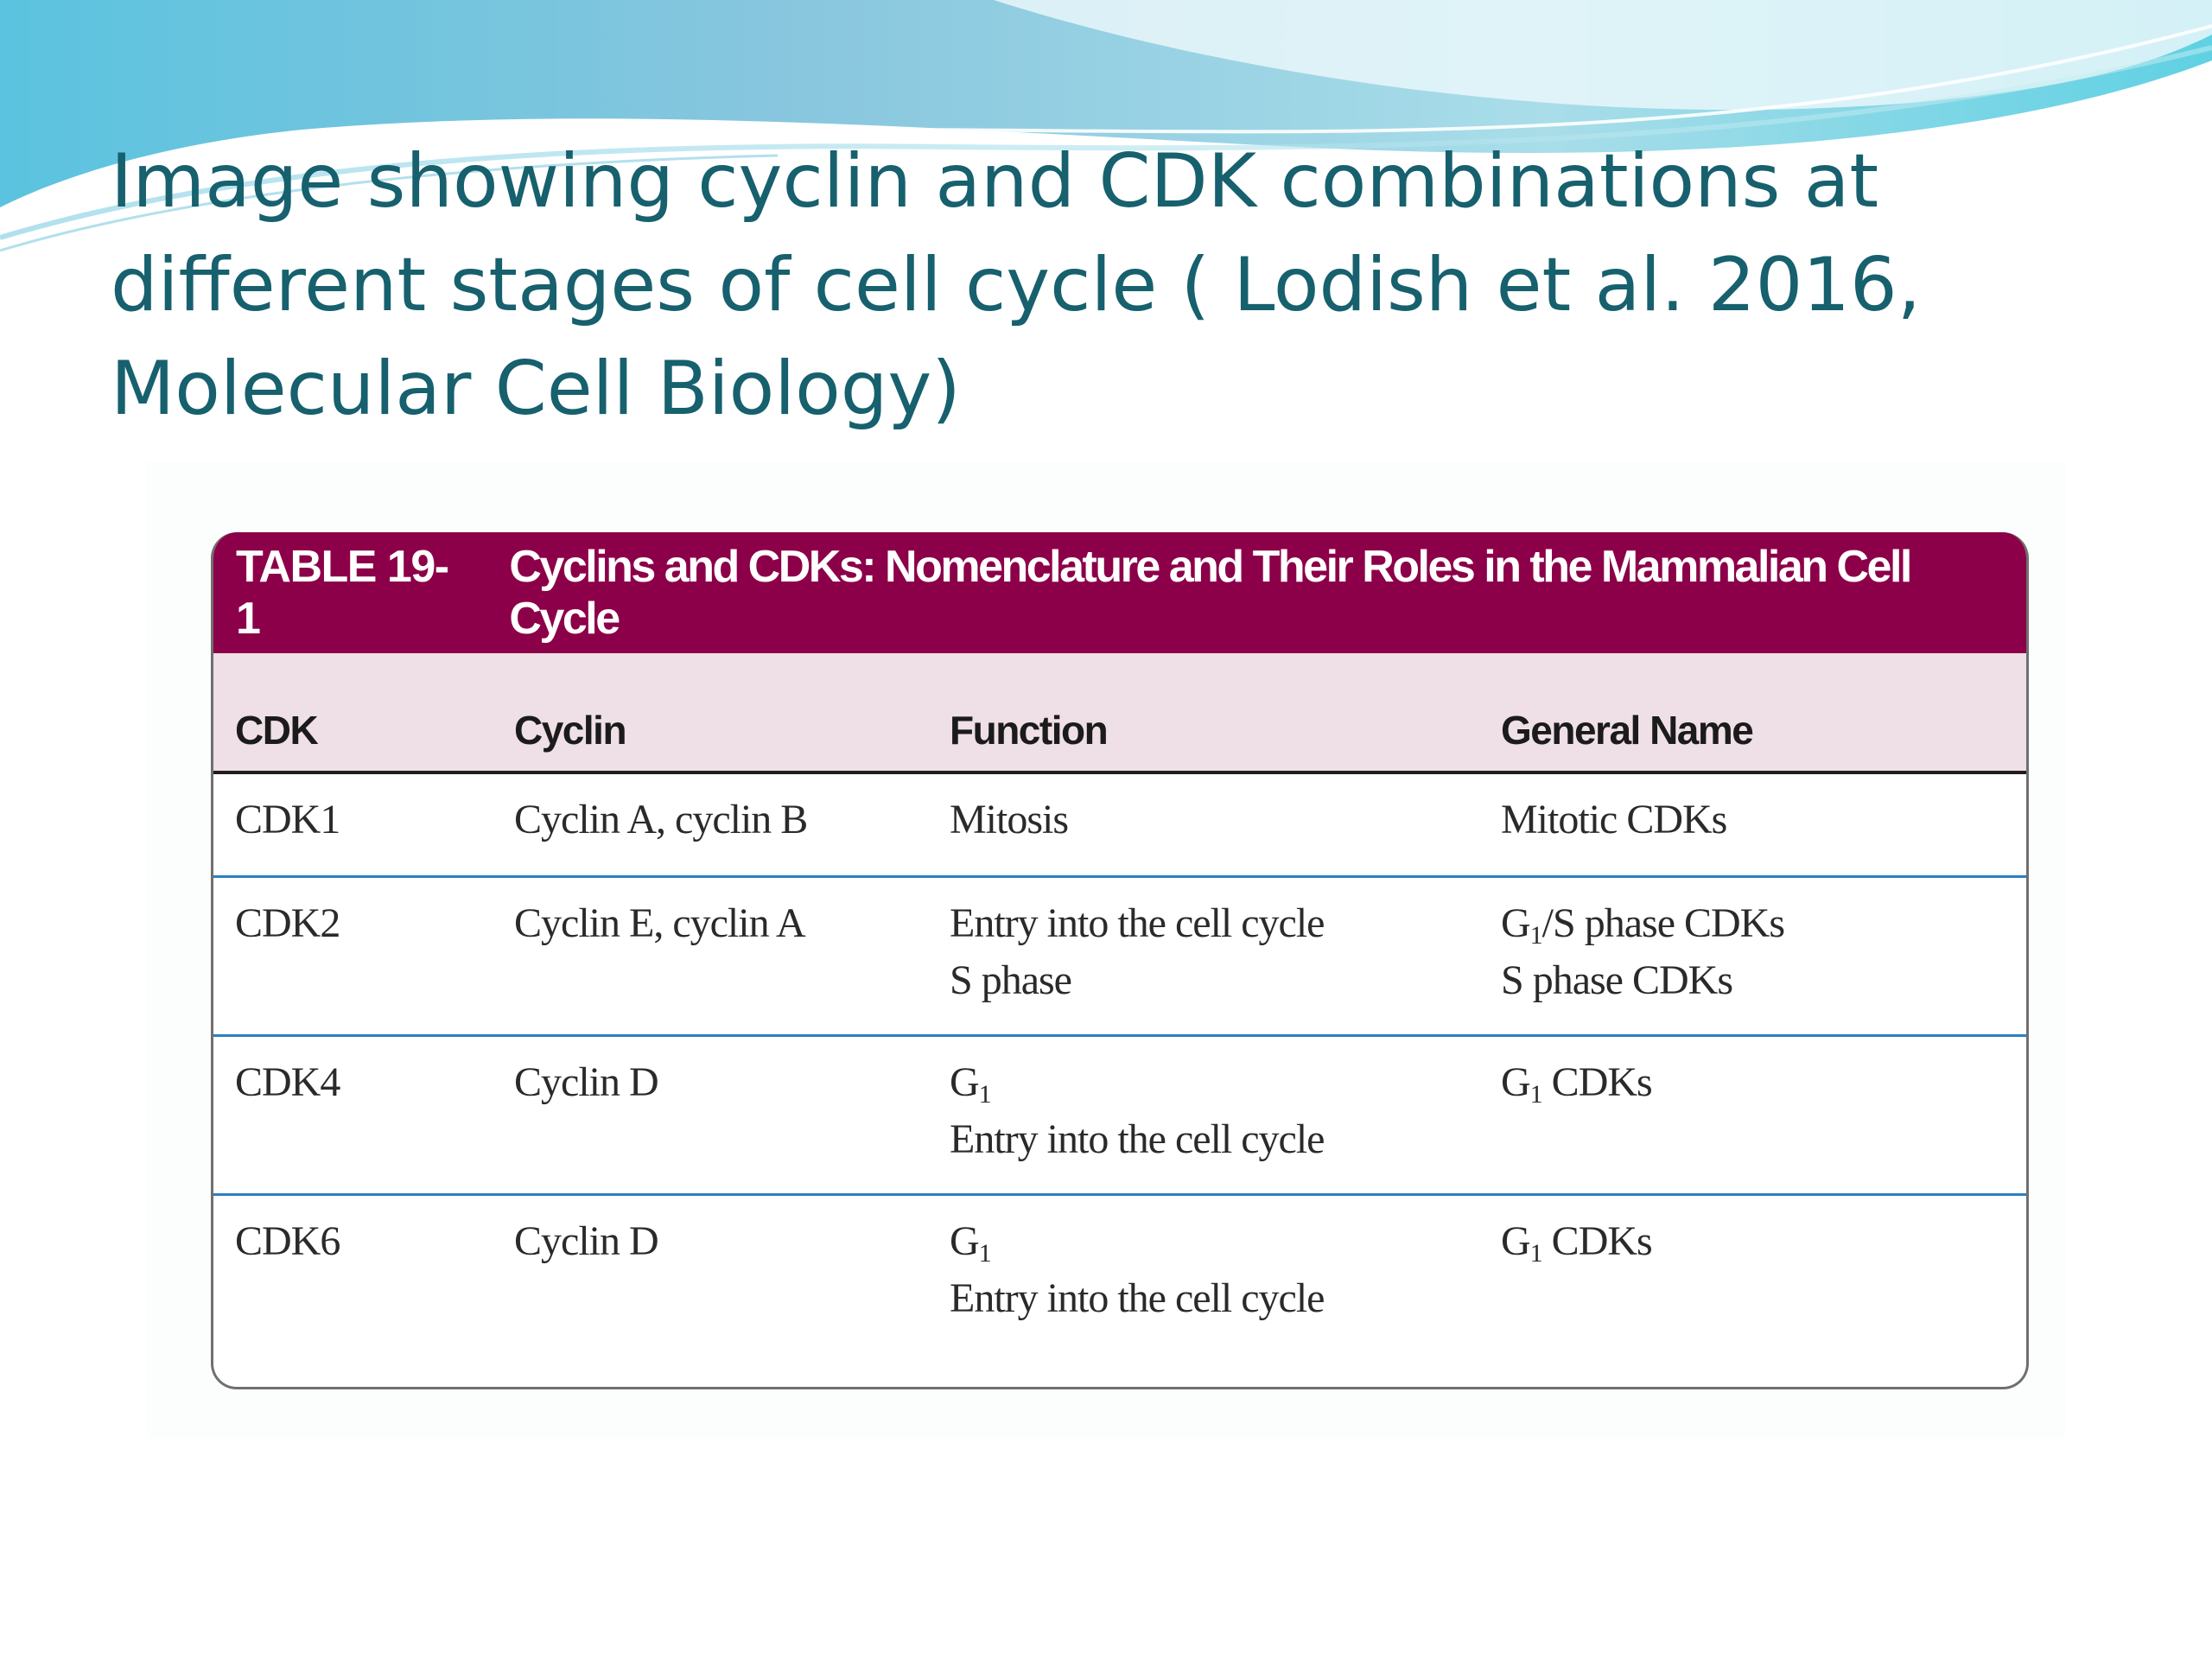 The image size is (2212, 1659). What do you see at coordinates (1663, 923) in the screenshot?
I see `g-suffix: /S phase CDKs` at bounding box center [1663, 923].